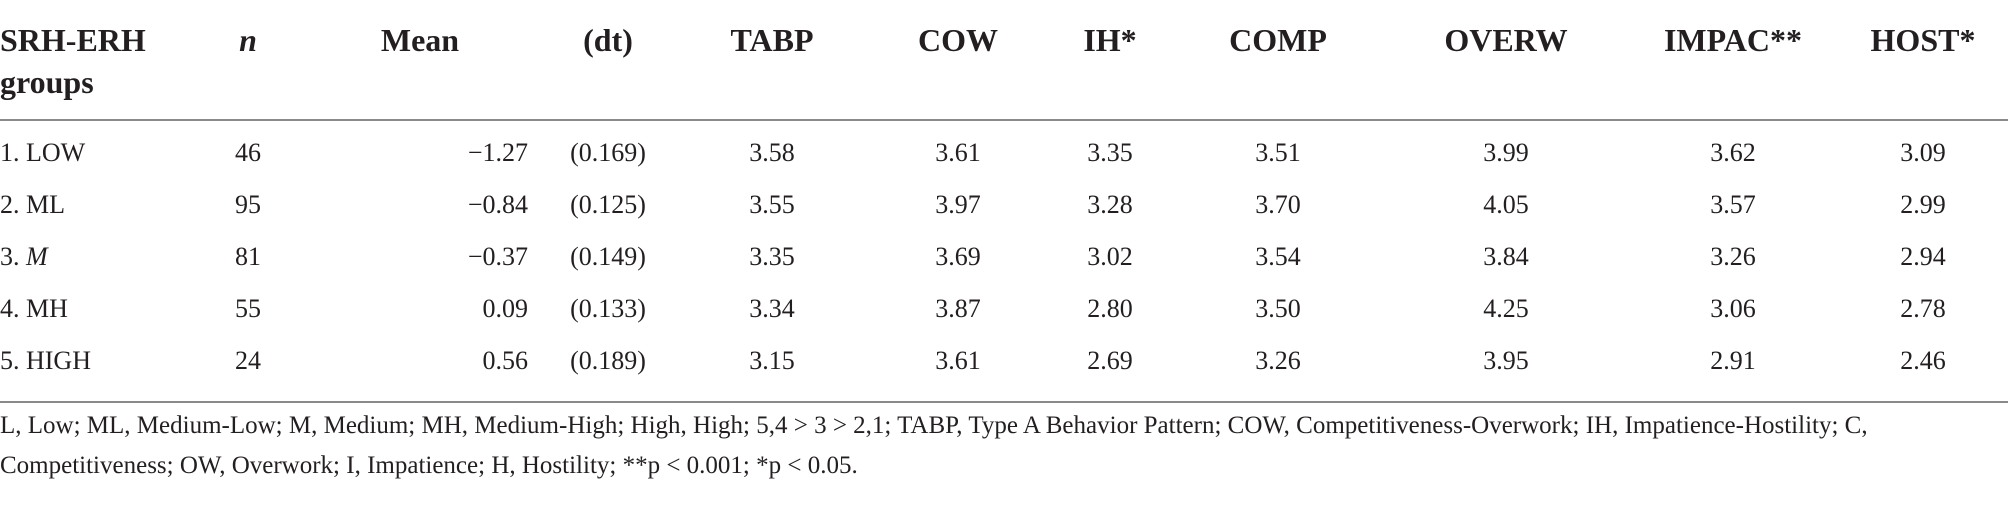 The image size is (2008, 520). I want to click on row-number: 1., so click(10, 152).